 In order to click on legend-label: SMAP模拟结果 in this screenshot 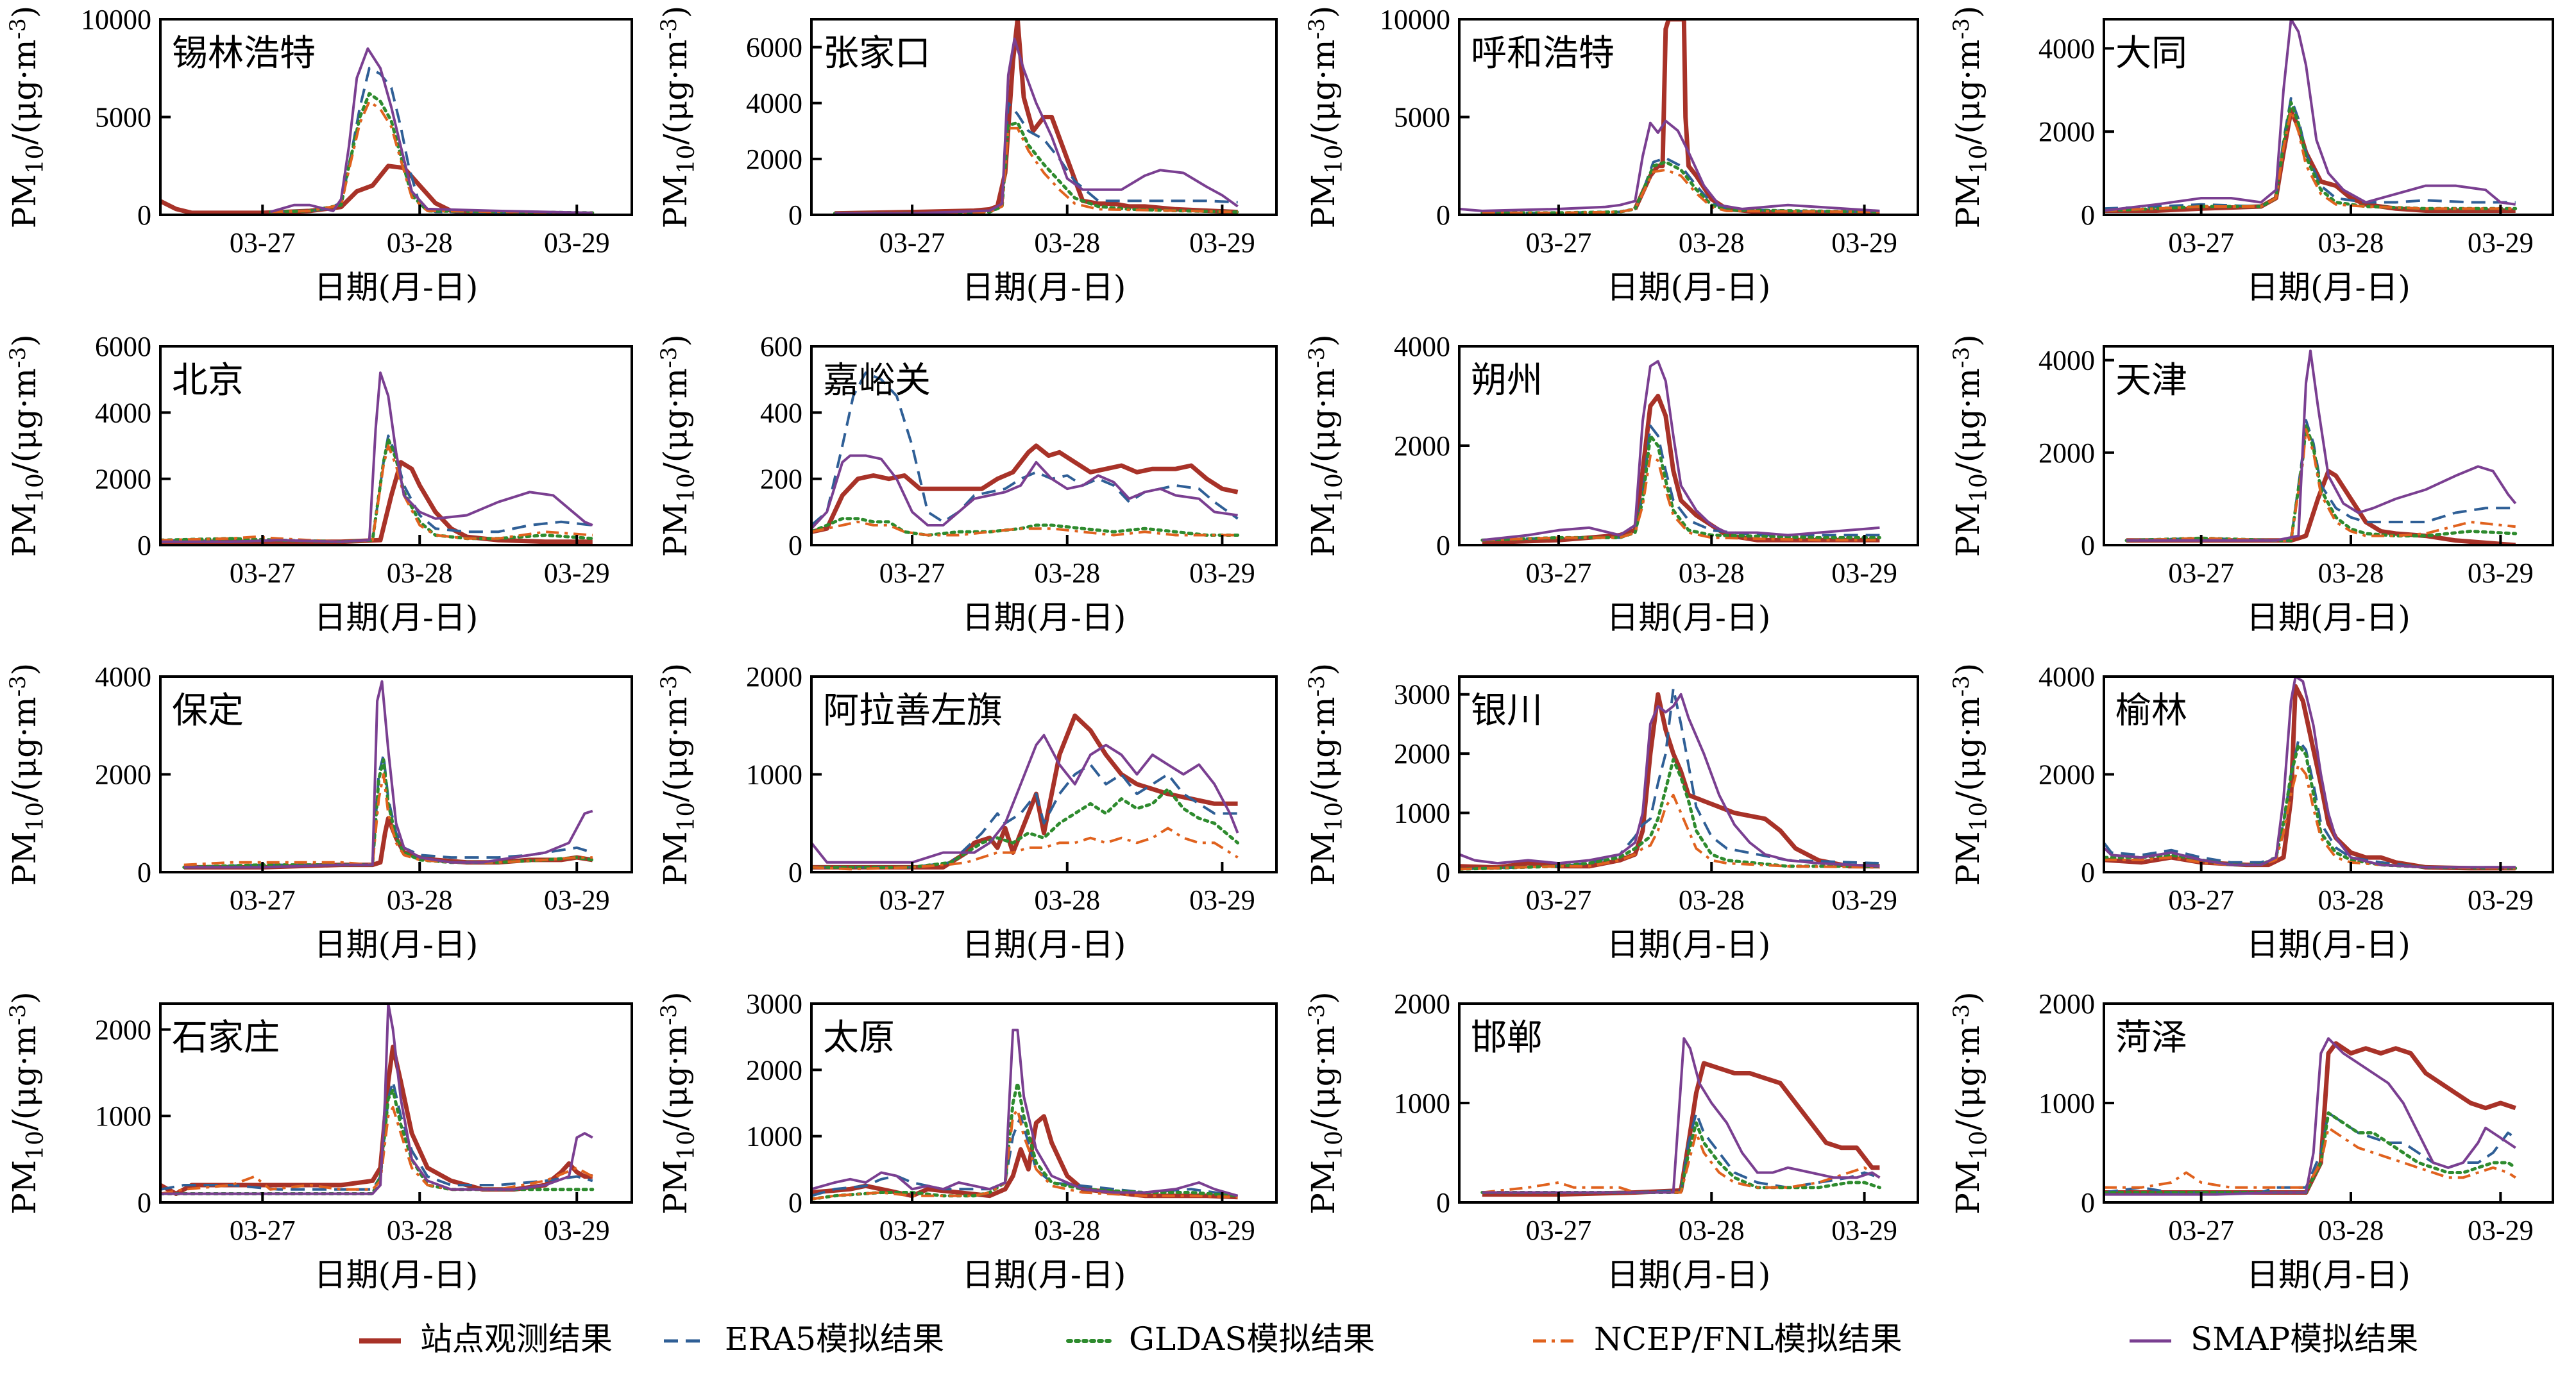, I will do `click(2304, 1339)`.